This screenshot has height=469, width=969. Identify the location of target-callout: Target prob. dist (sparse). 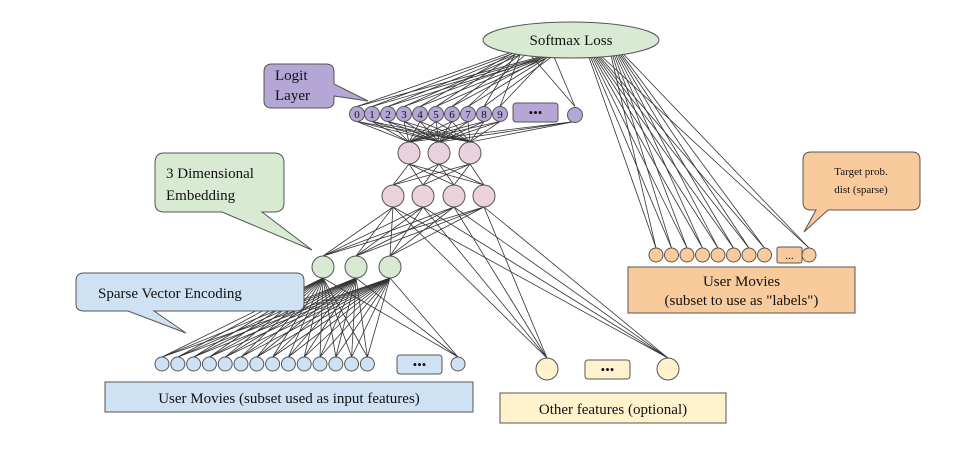
(861, 192).